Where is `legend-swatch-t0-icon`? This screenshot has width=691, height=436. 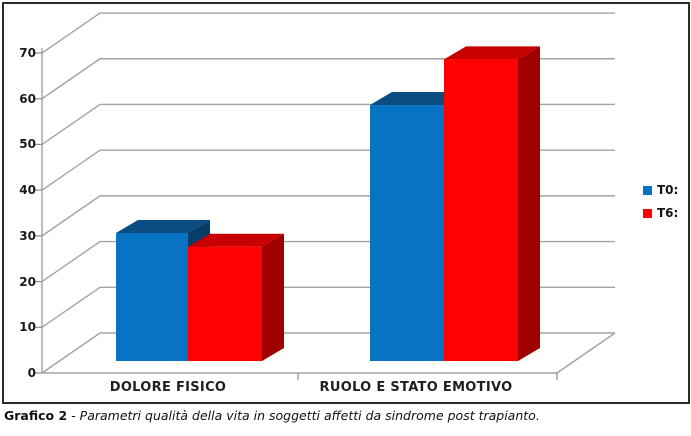 legend-swatch-t0-icon is located at coordinates (647, 190).